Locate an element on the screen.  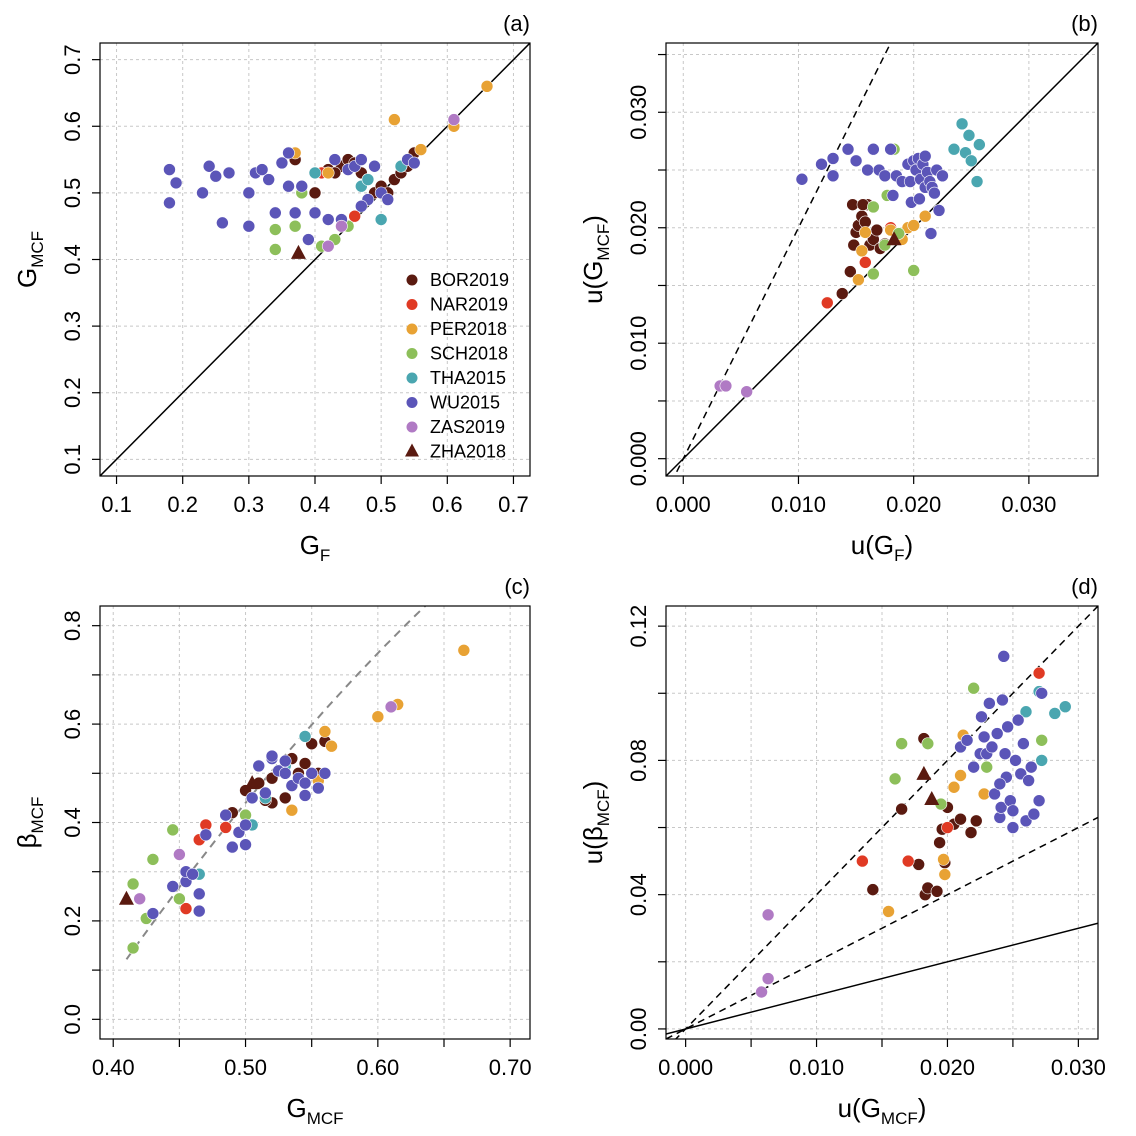
y-axis-label: βMCF is located at coordinates (29, 823).